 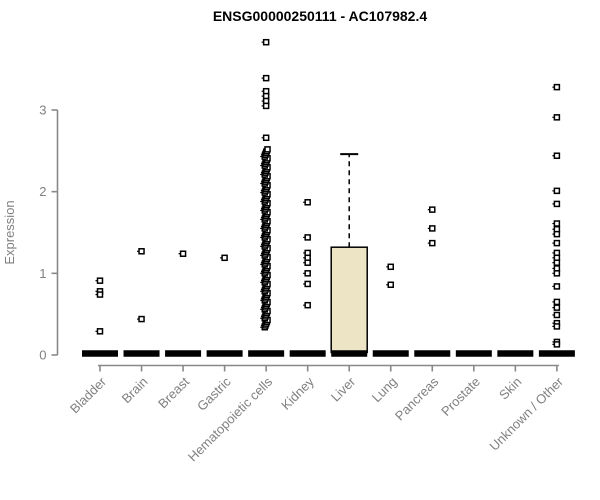 What do you see at coordinates (42, 191) in the screenshot?
I see `y-tick-label: 2` at bounding box center [42, 191].